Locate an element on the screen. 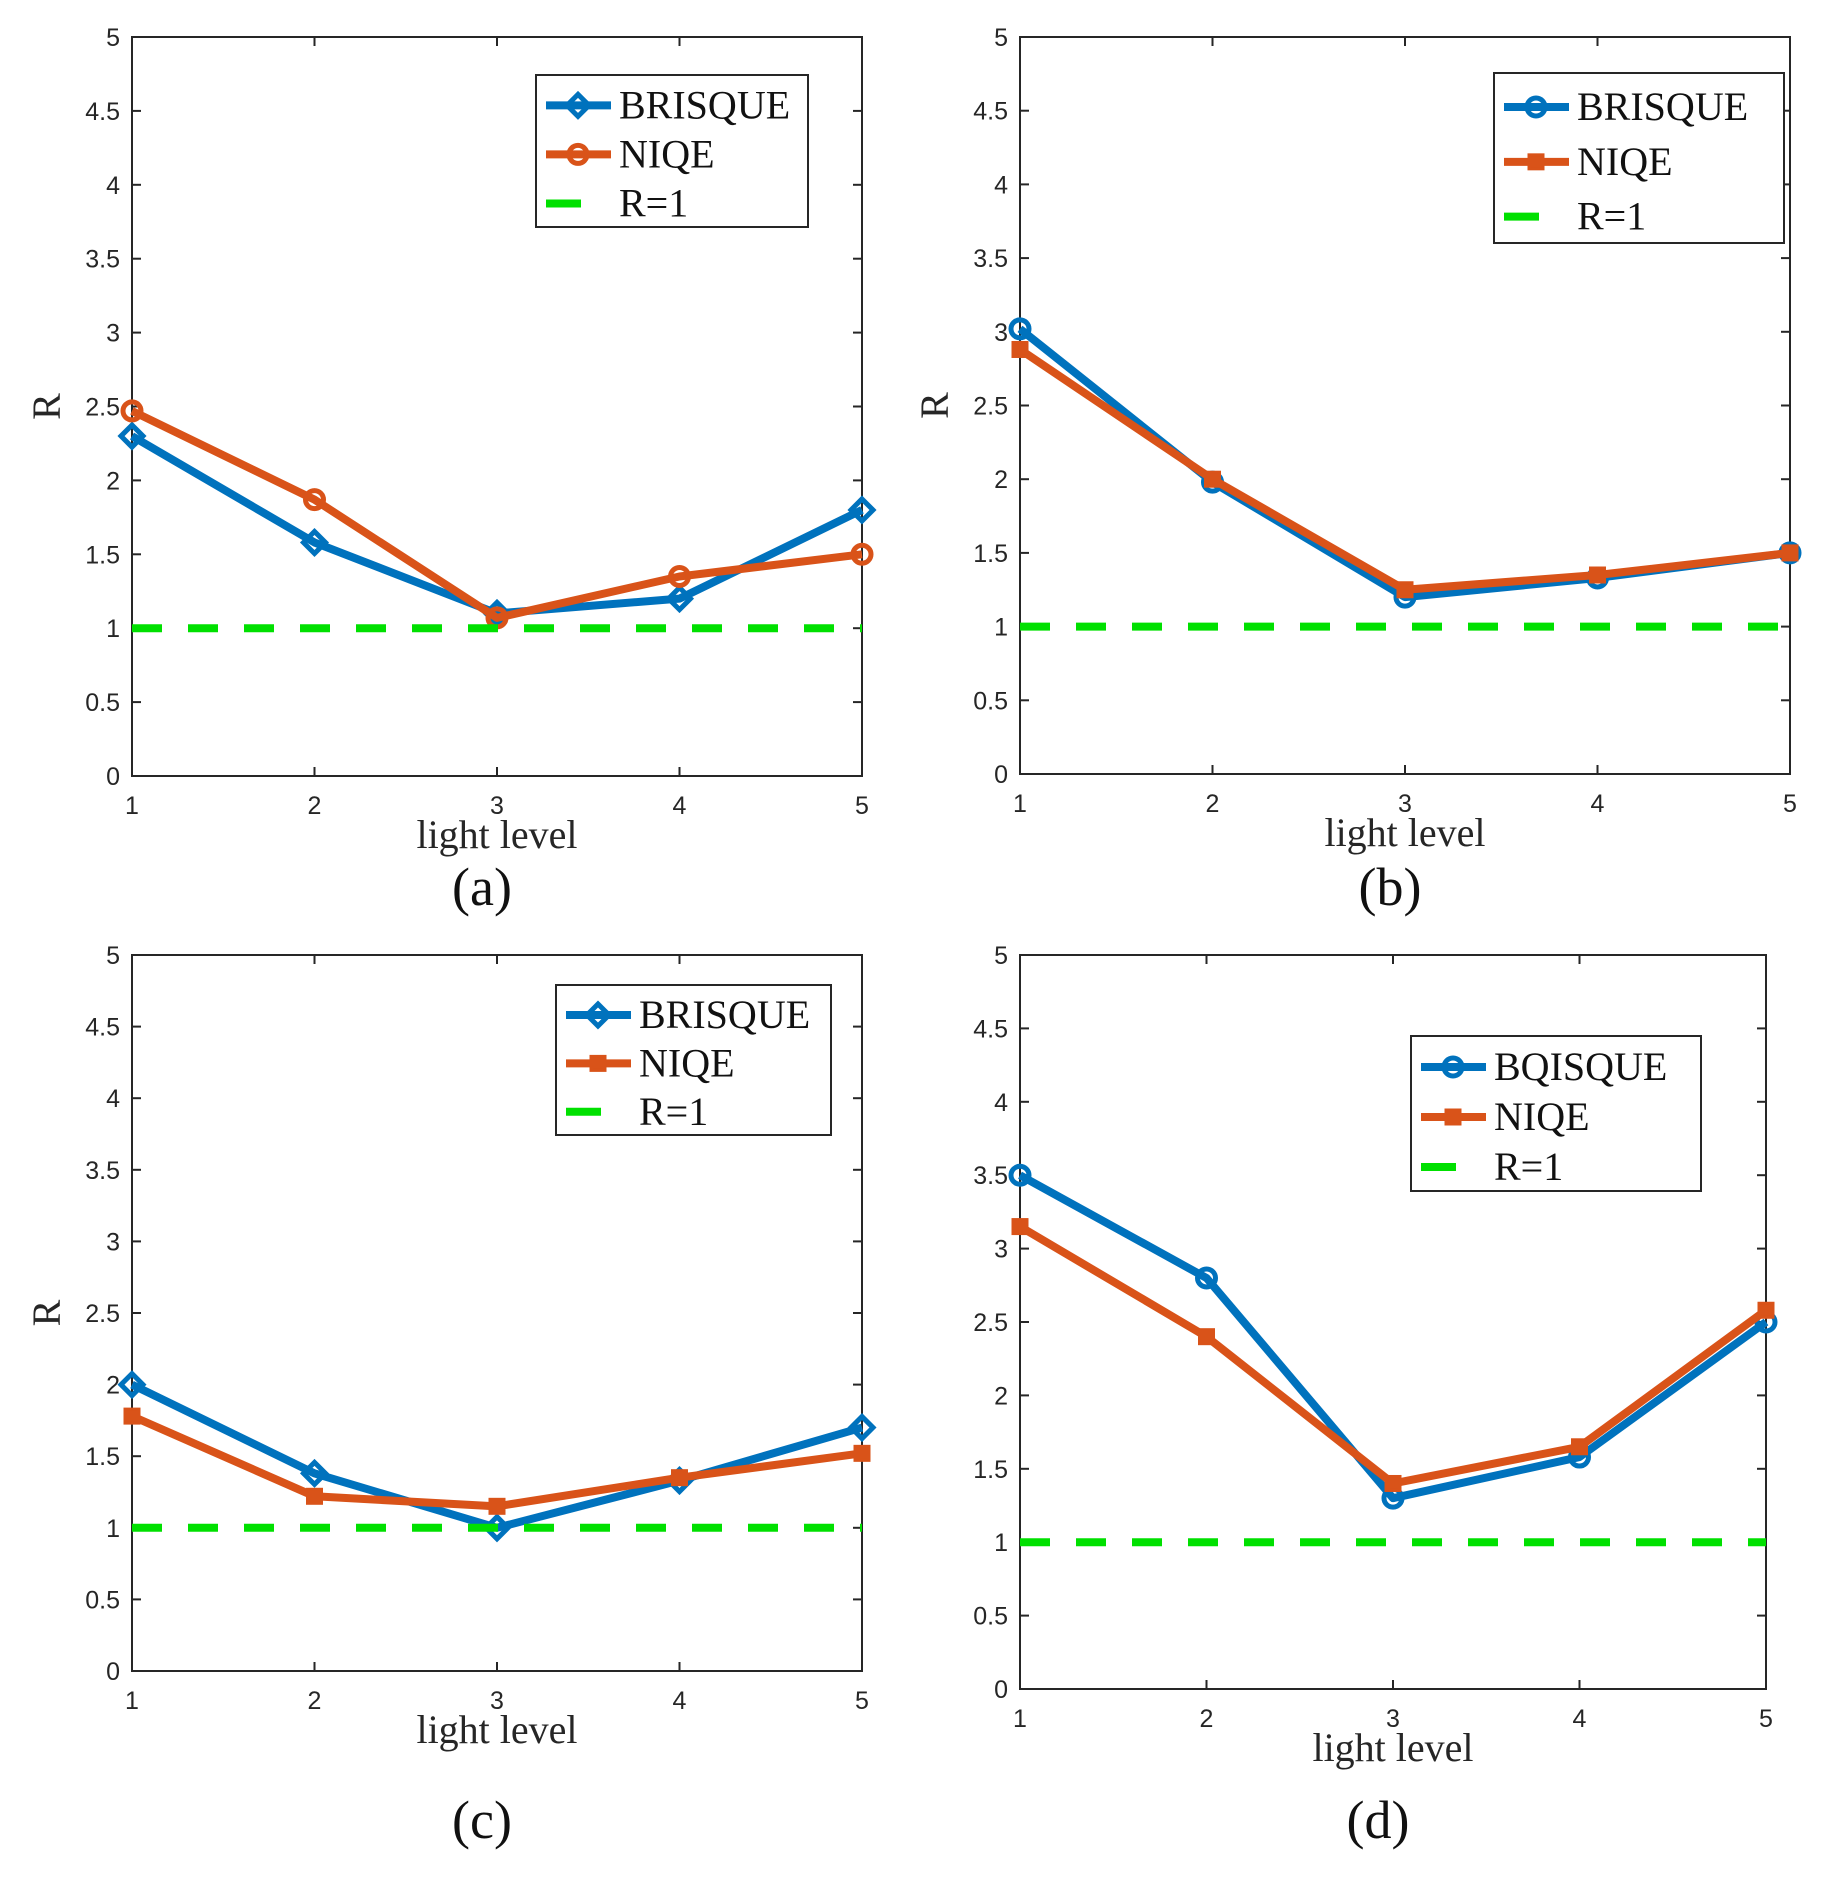 This screenshot has height=1904, width=1828. series-line is located at coordinates (496, 514).